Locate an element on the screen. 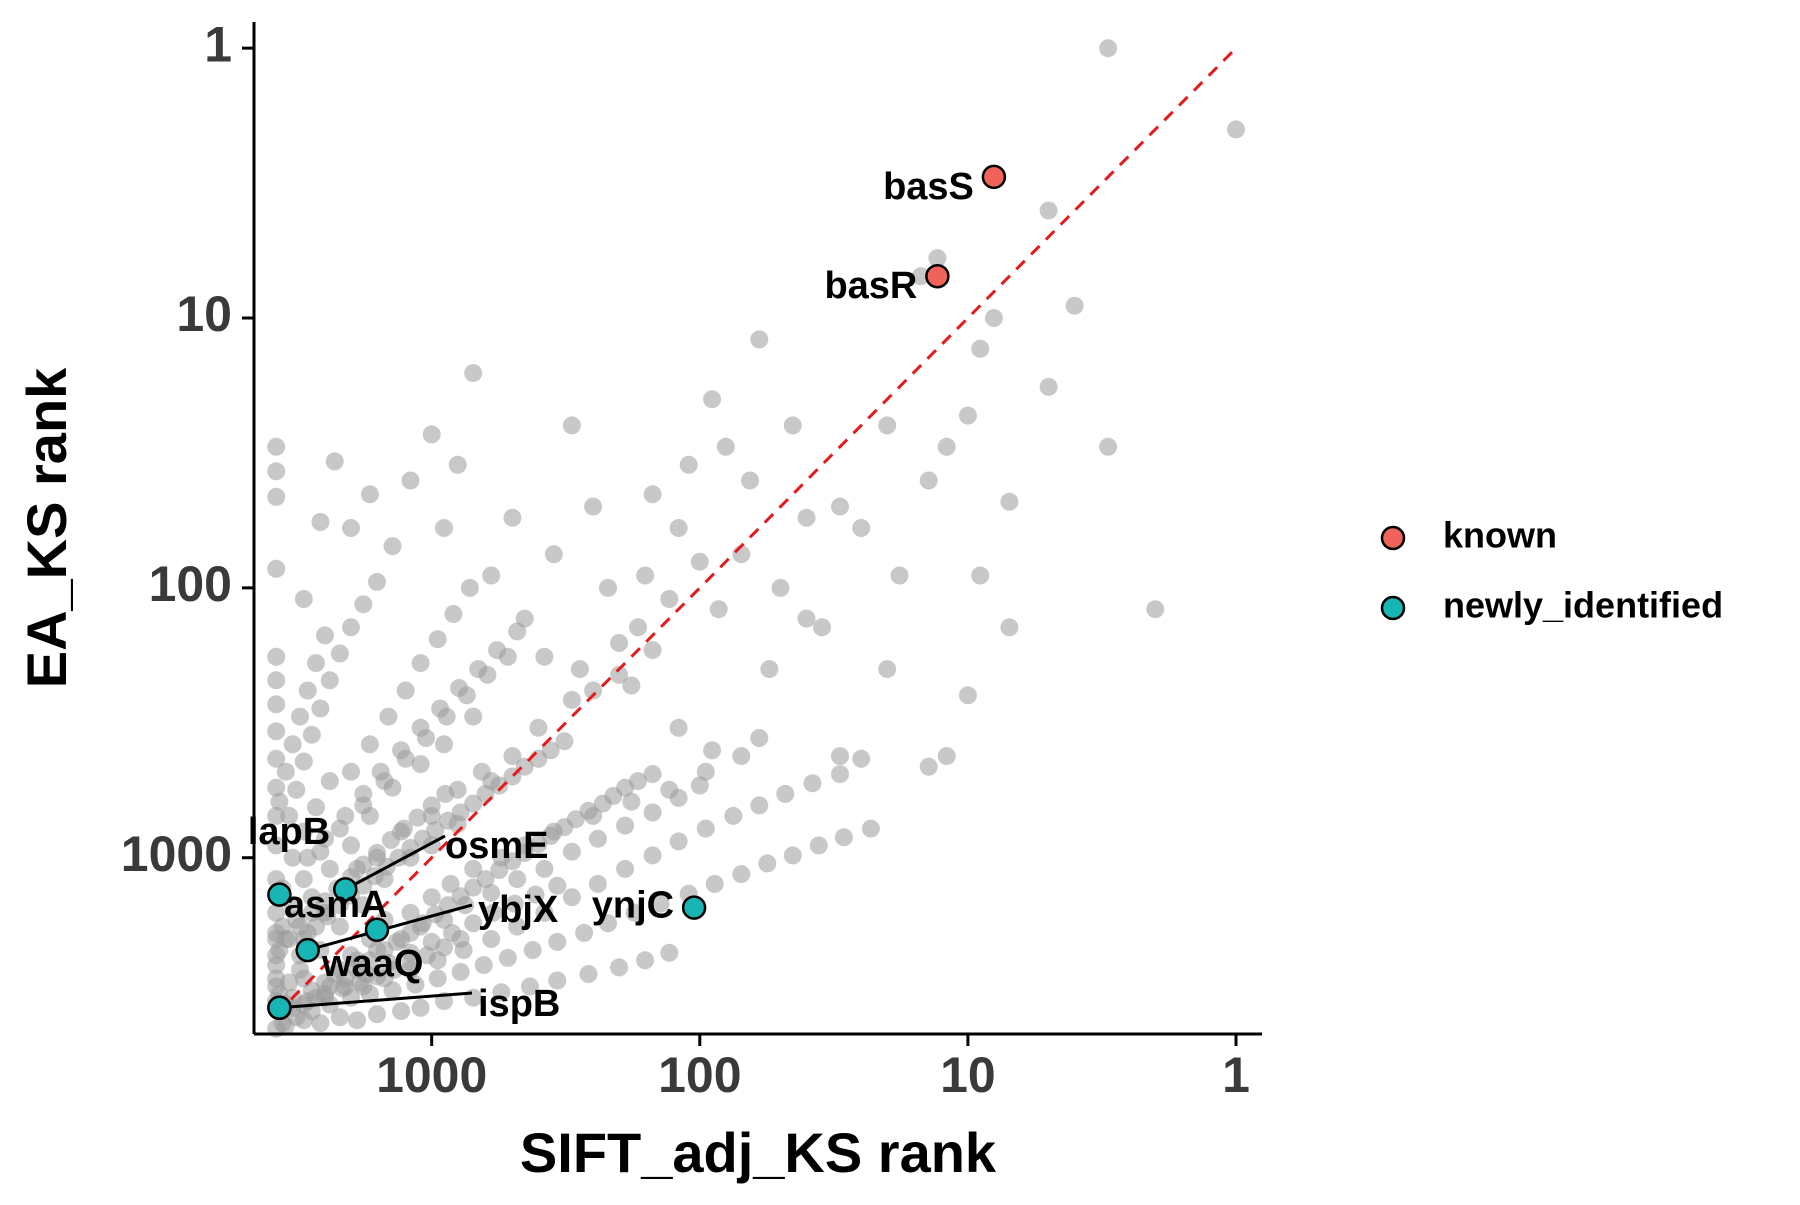 This screenshot has width=1800, height=1205. gene-label-basR: basR is located at coordinates (870, 286).